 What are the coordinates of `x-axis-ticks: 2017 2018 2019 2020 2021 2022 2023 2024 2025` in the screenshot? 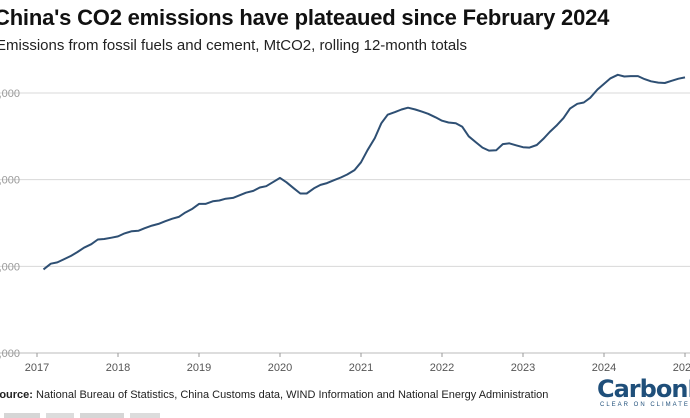 It's located at (357, 363).